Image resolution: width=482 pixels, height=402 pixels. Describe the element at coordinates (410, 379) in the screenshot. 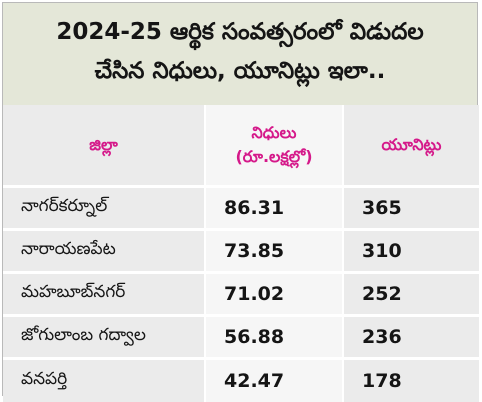

I see `units-cell: 178` at that location.